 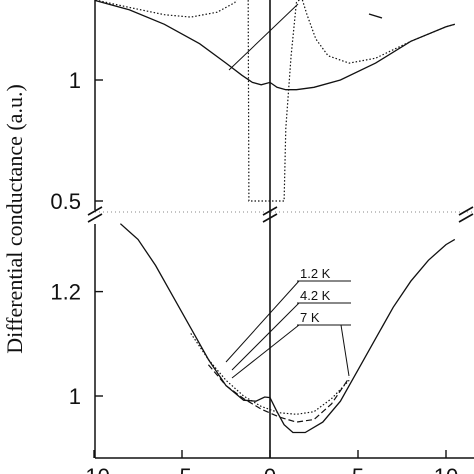 What do you see at coordinates (65, 292) in the screenshot?
I see `y-tick-label-bottom: 1.2` at bounding box center [65, 292].